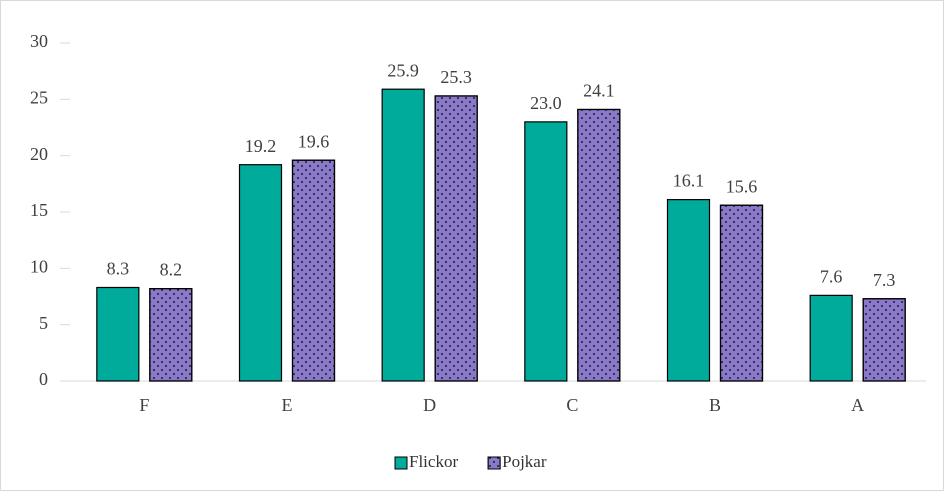 The height and width of the screenshot is (491, 944). What do you see at coordinates (494, 463) in the screenshot?
I see `legend-swatch-pattern` at bounding box center [494, 463].